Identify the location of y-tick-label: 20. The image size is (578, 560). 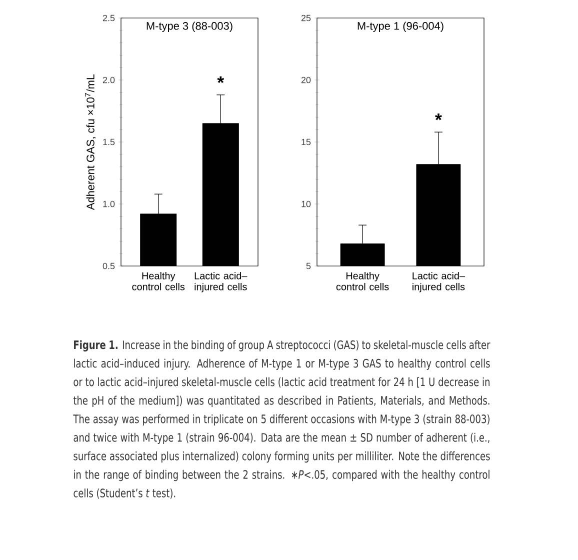
(306, 80).